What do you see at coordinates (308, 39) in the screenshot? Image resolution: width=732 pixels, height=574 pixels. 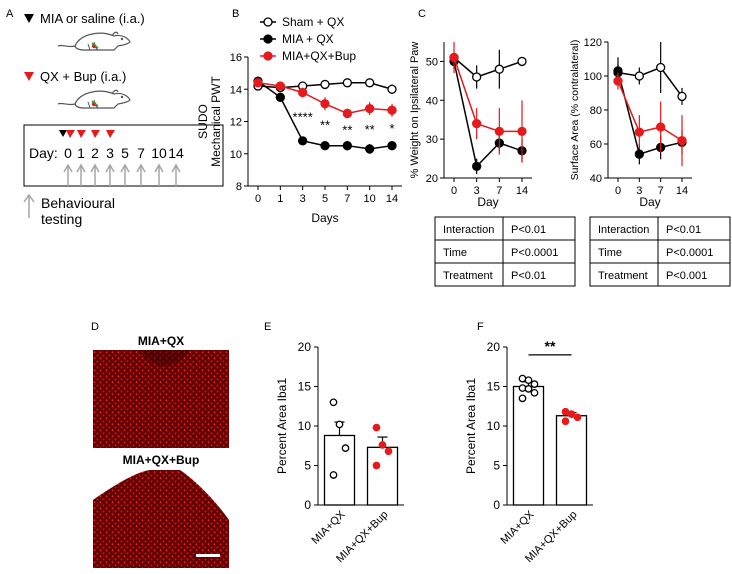 I see `legend-label-mia-qx: MIA + QX` at bounding box center [308, 39].